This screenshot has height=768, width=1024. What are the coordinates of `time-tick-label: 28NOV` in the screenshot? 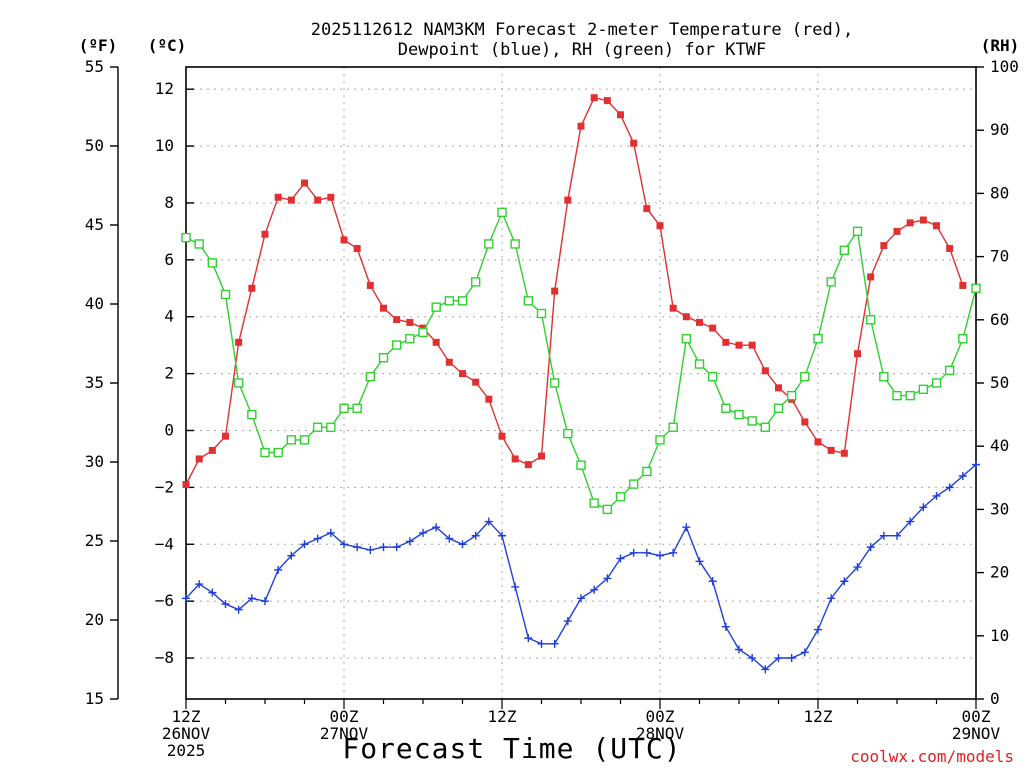 It's located at (660, 733).